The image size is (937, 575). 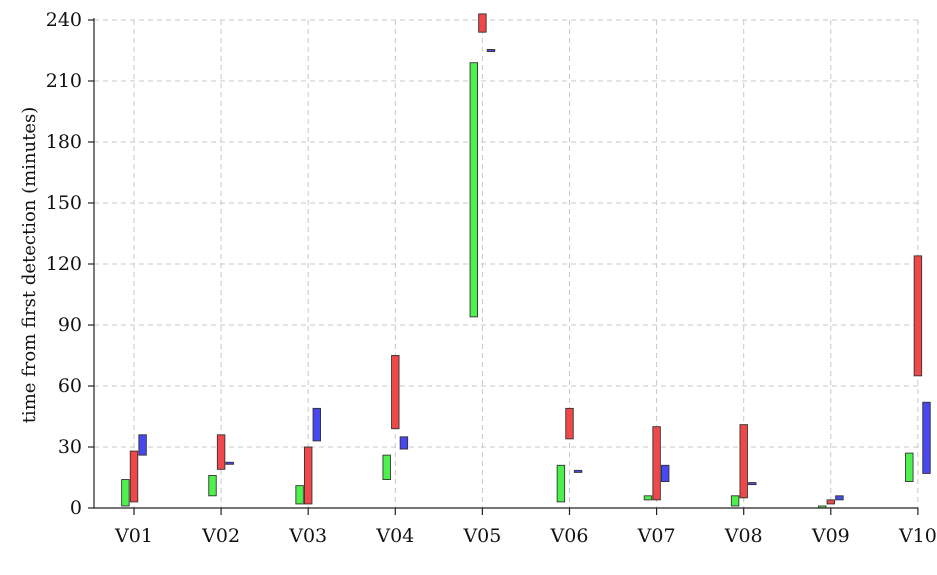 I want to click on y-tick-label: 60, so click(x=70, y=386).